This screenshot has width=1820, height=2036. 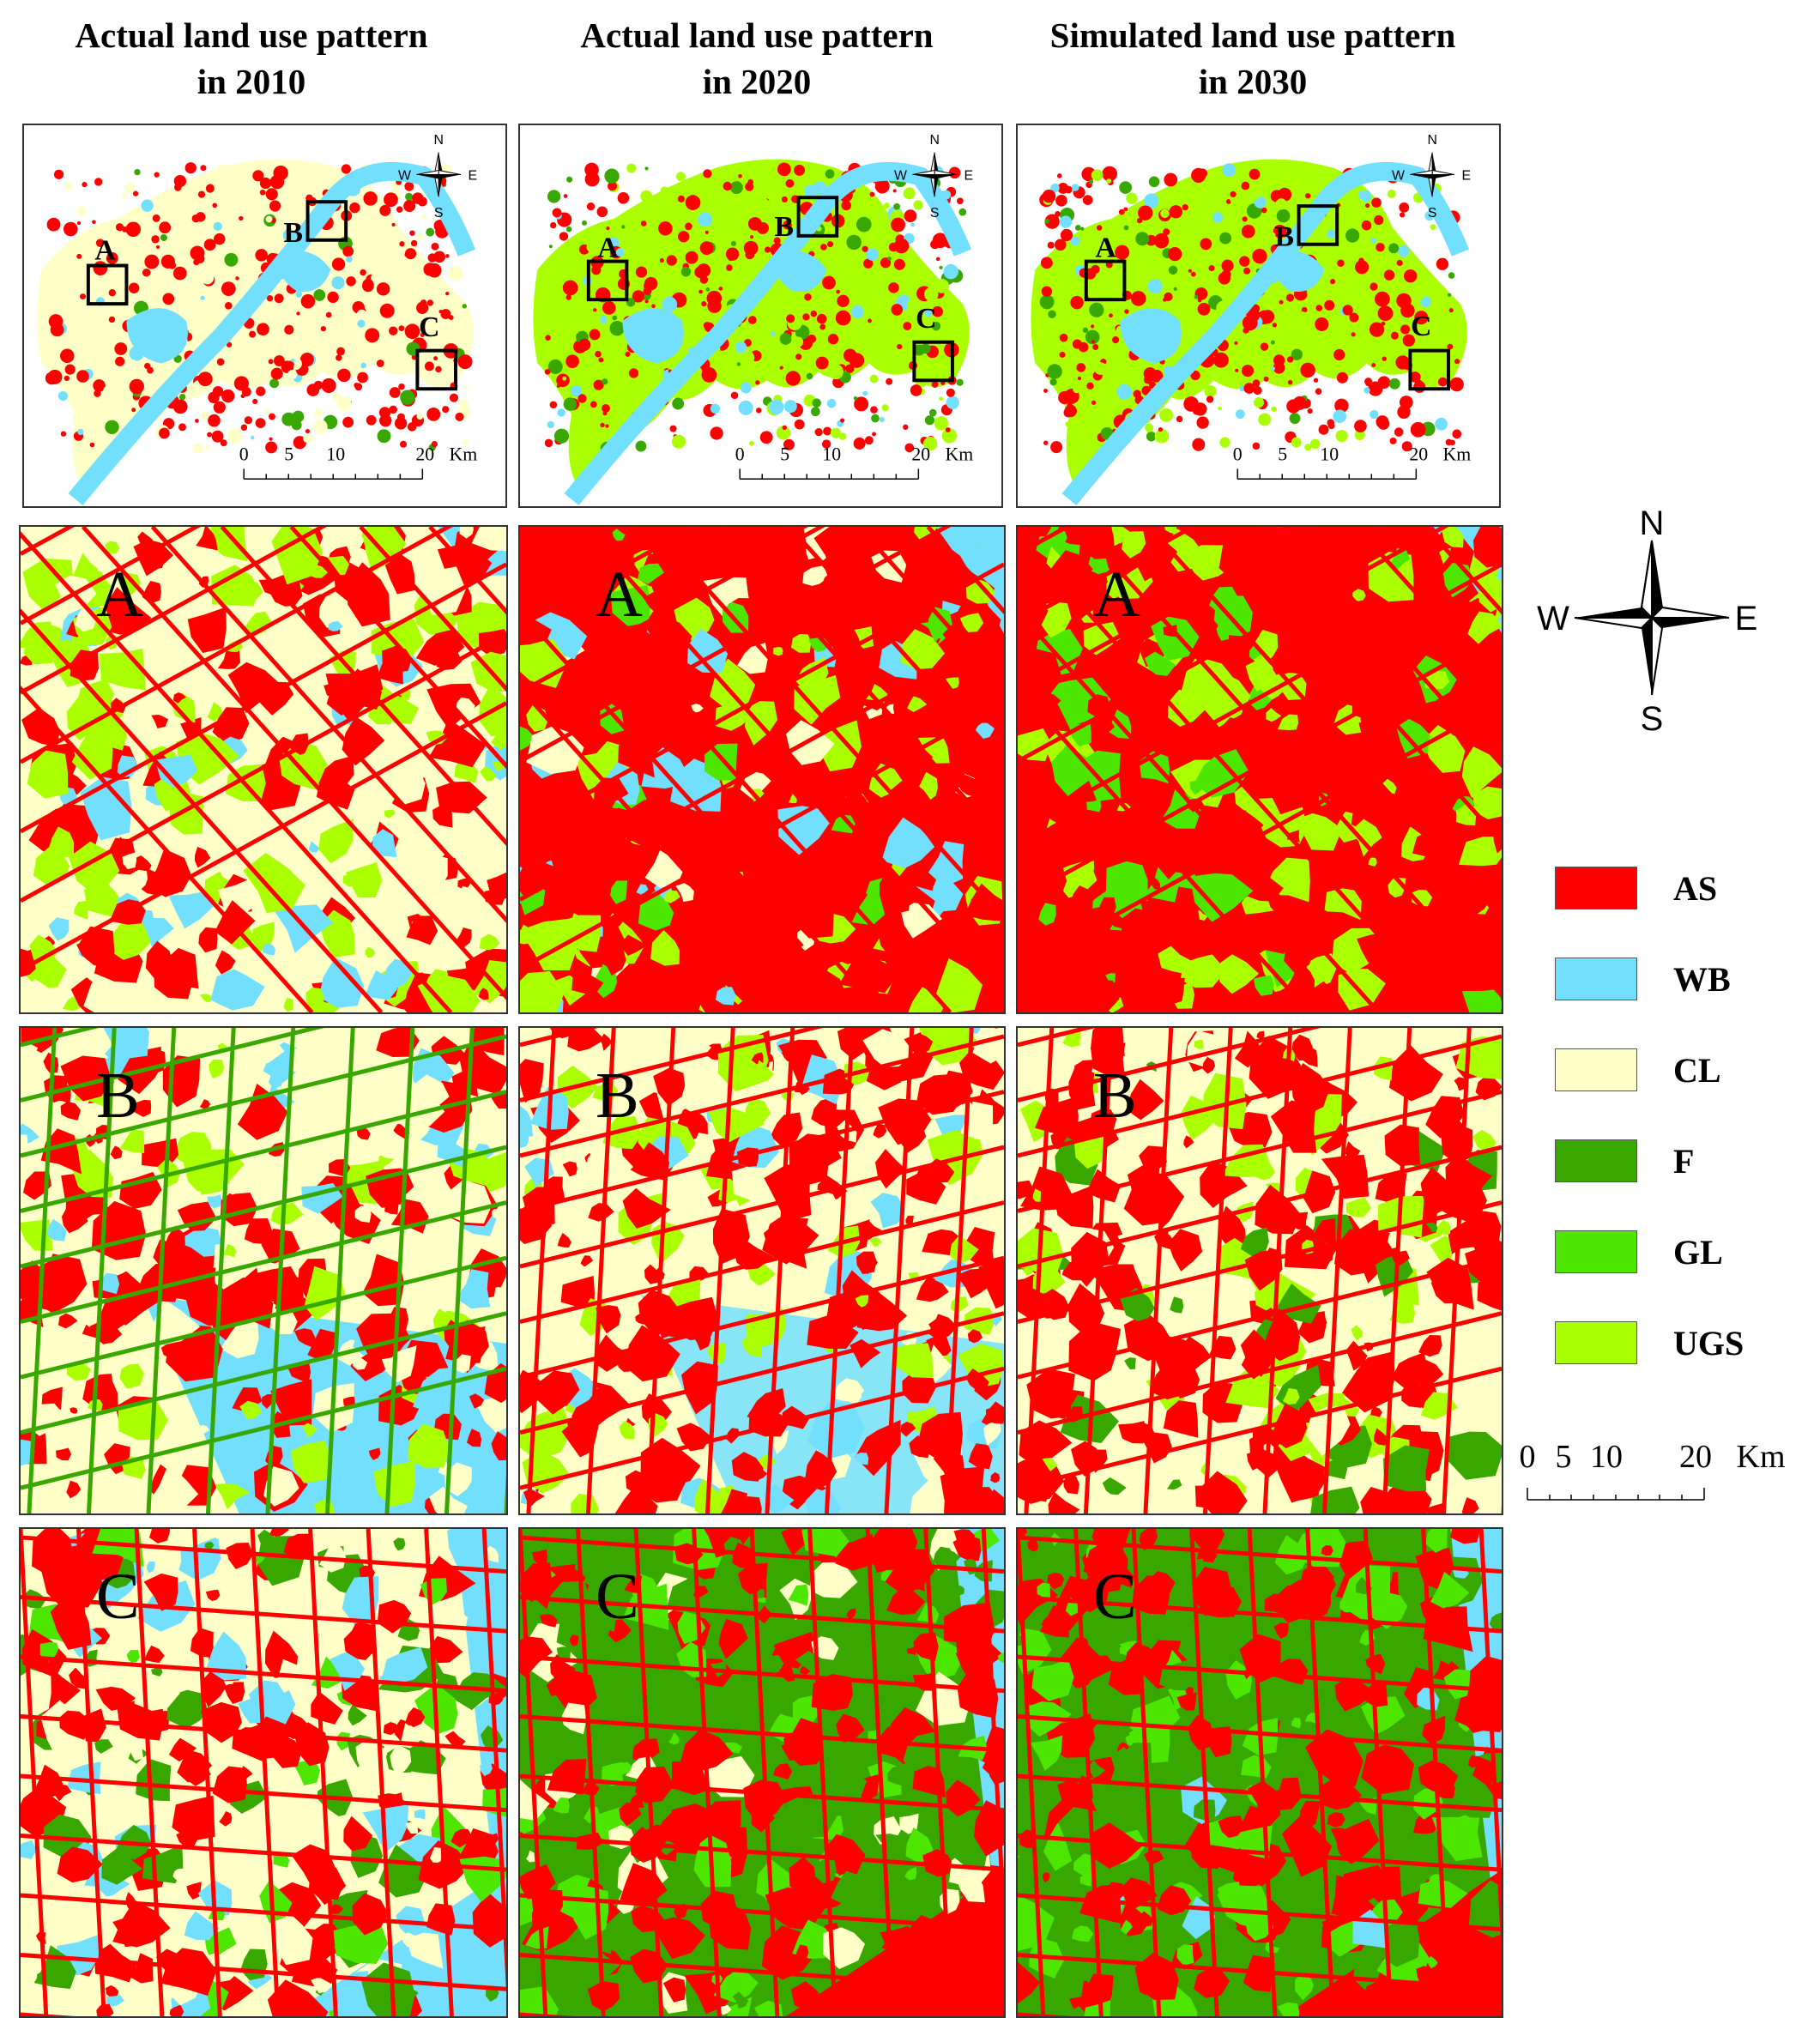 I want to click on compass-label-e: E, so click(x=1467, y=175).